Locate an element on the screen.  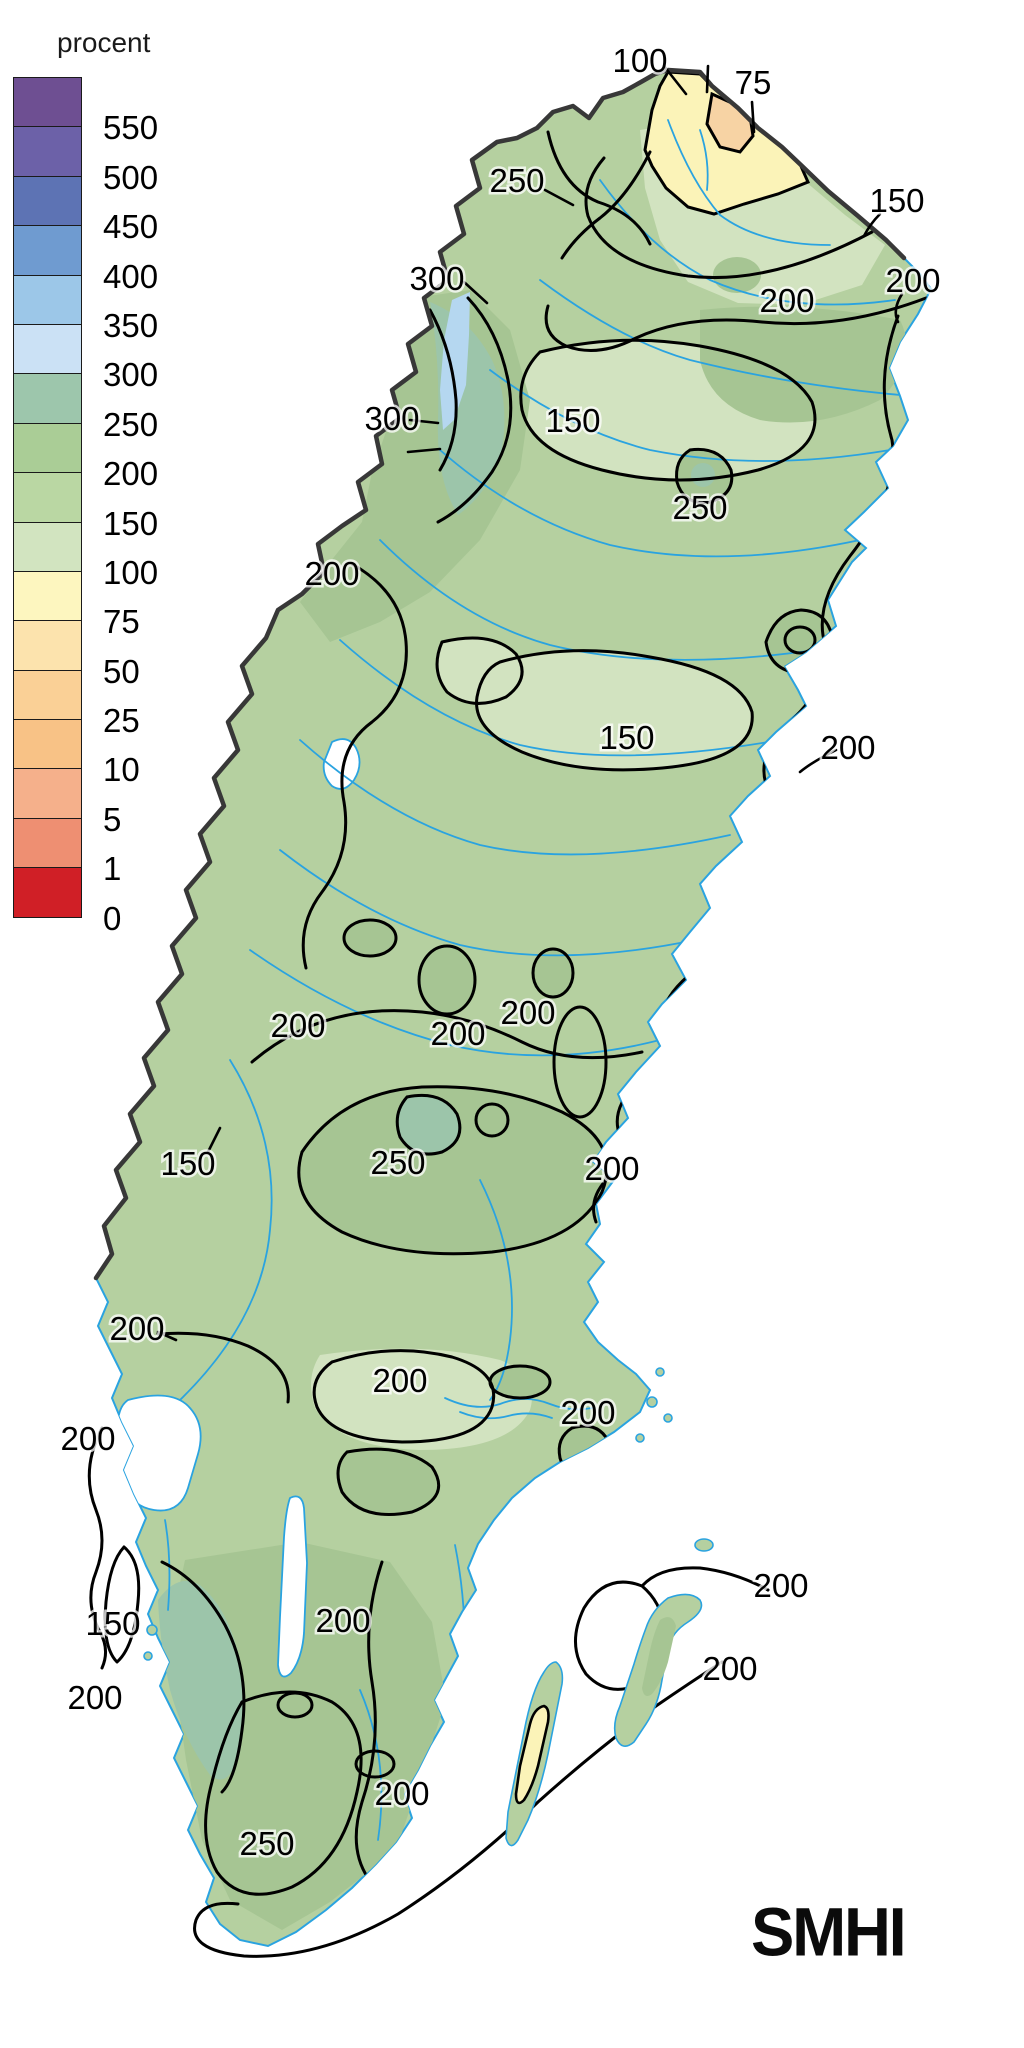
legend-entry: 50 is located at coordinates (76, 654).